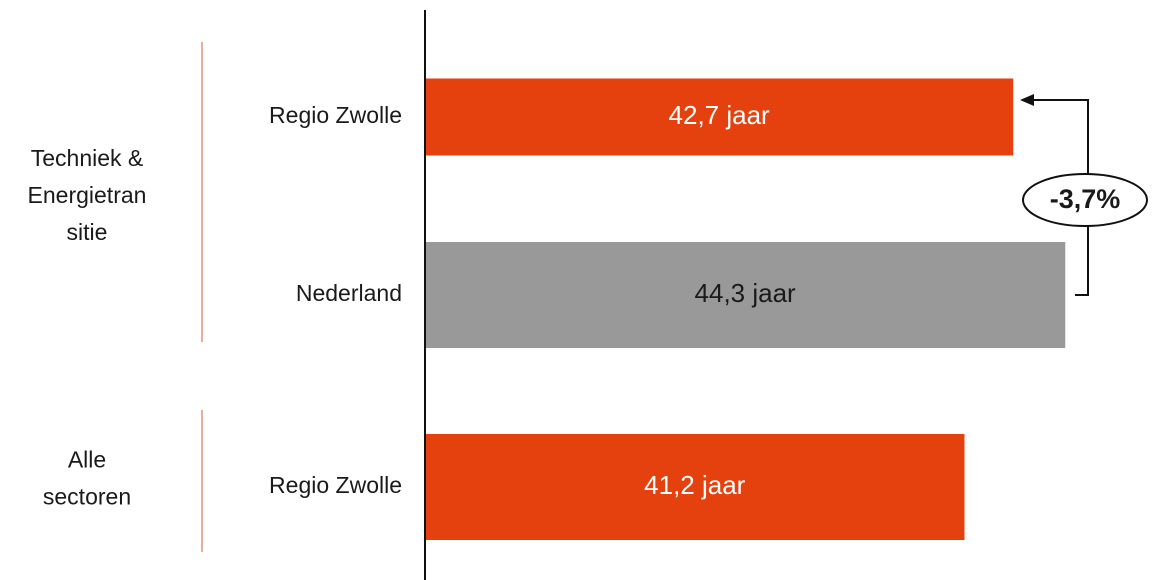  I want to click on category-label: Nederland, so click(349, 293).